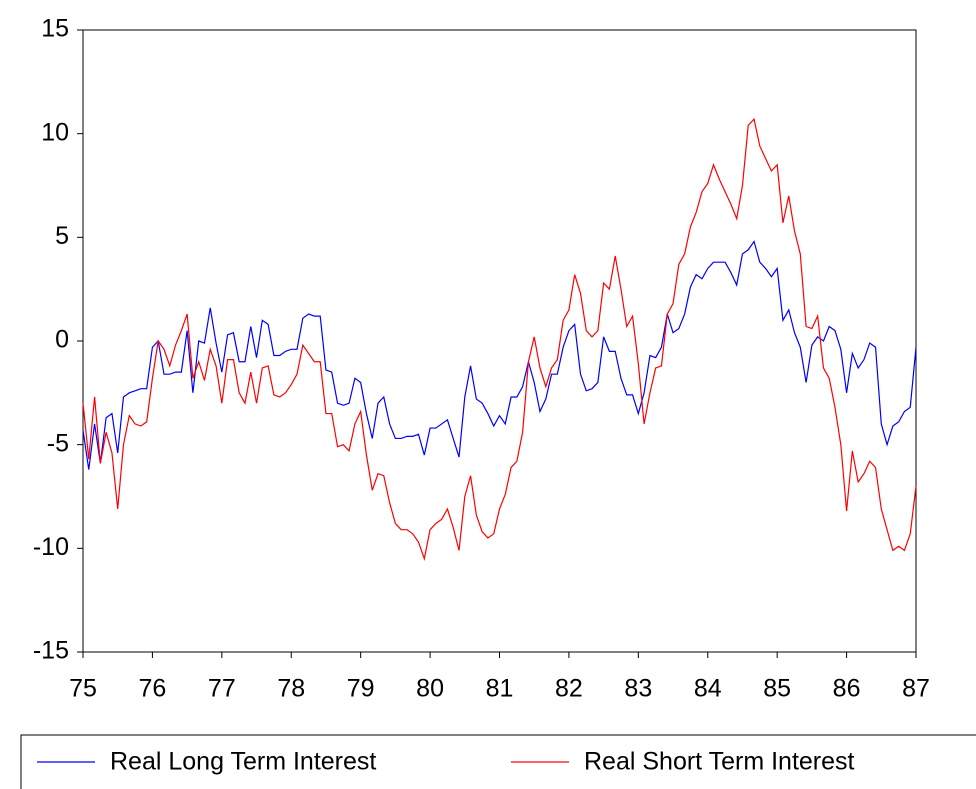  What do you see at coordinates (569, 689) in the screenshot?
I see `x-tick-label: 82` at bounding box center [569, 689].